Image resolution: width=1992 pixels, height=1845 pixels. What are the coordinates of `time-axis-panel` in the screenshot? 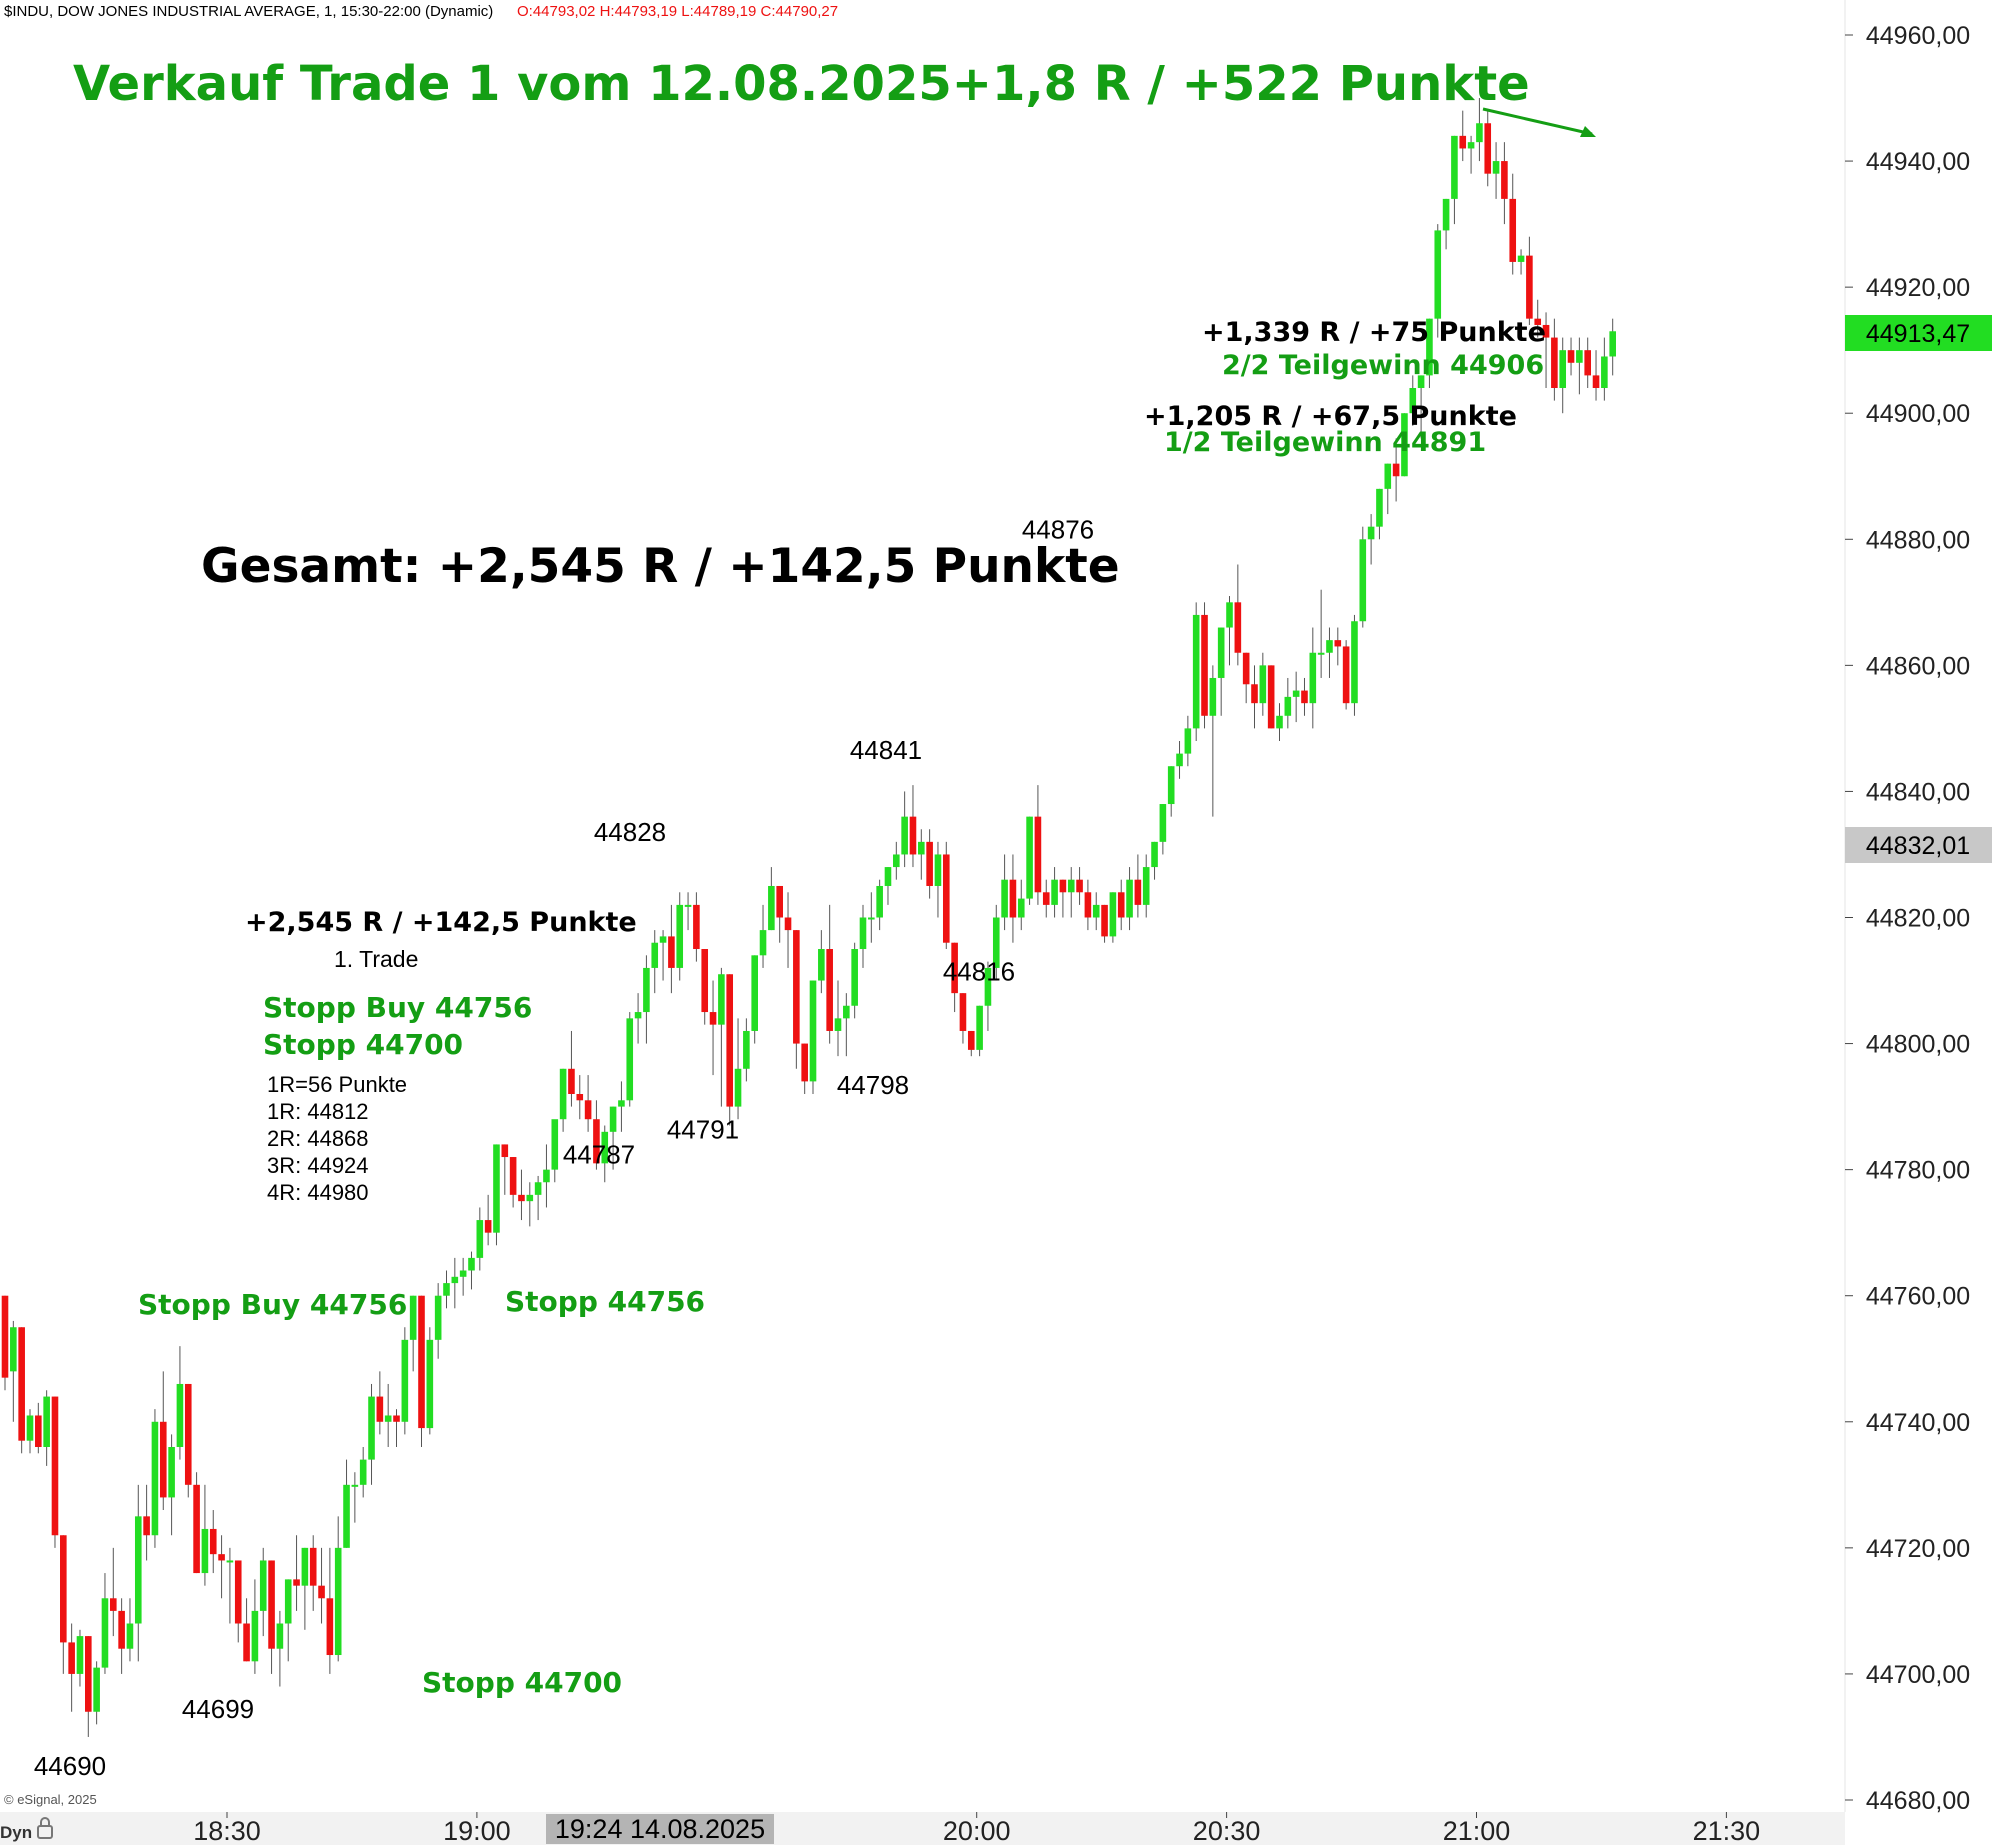 It's located at (922, 1828).